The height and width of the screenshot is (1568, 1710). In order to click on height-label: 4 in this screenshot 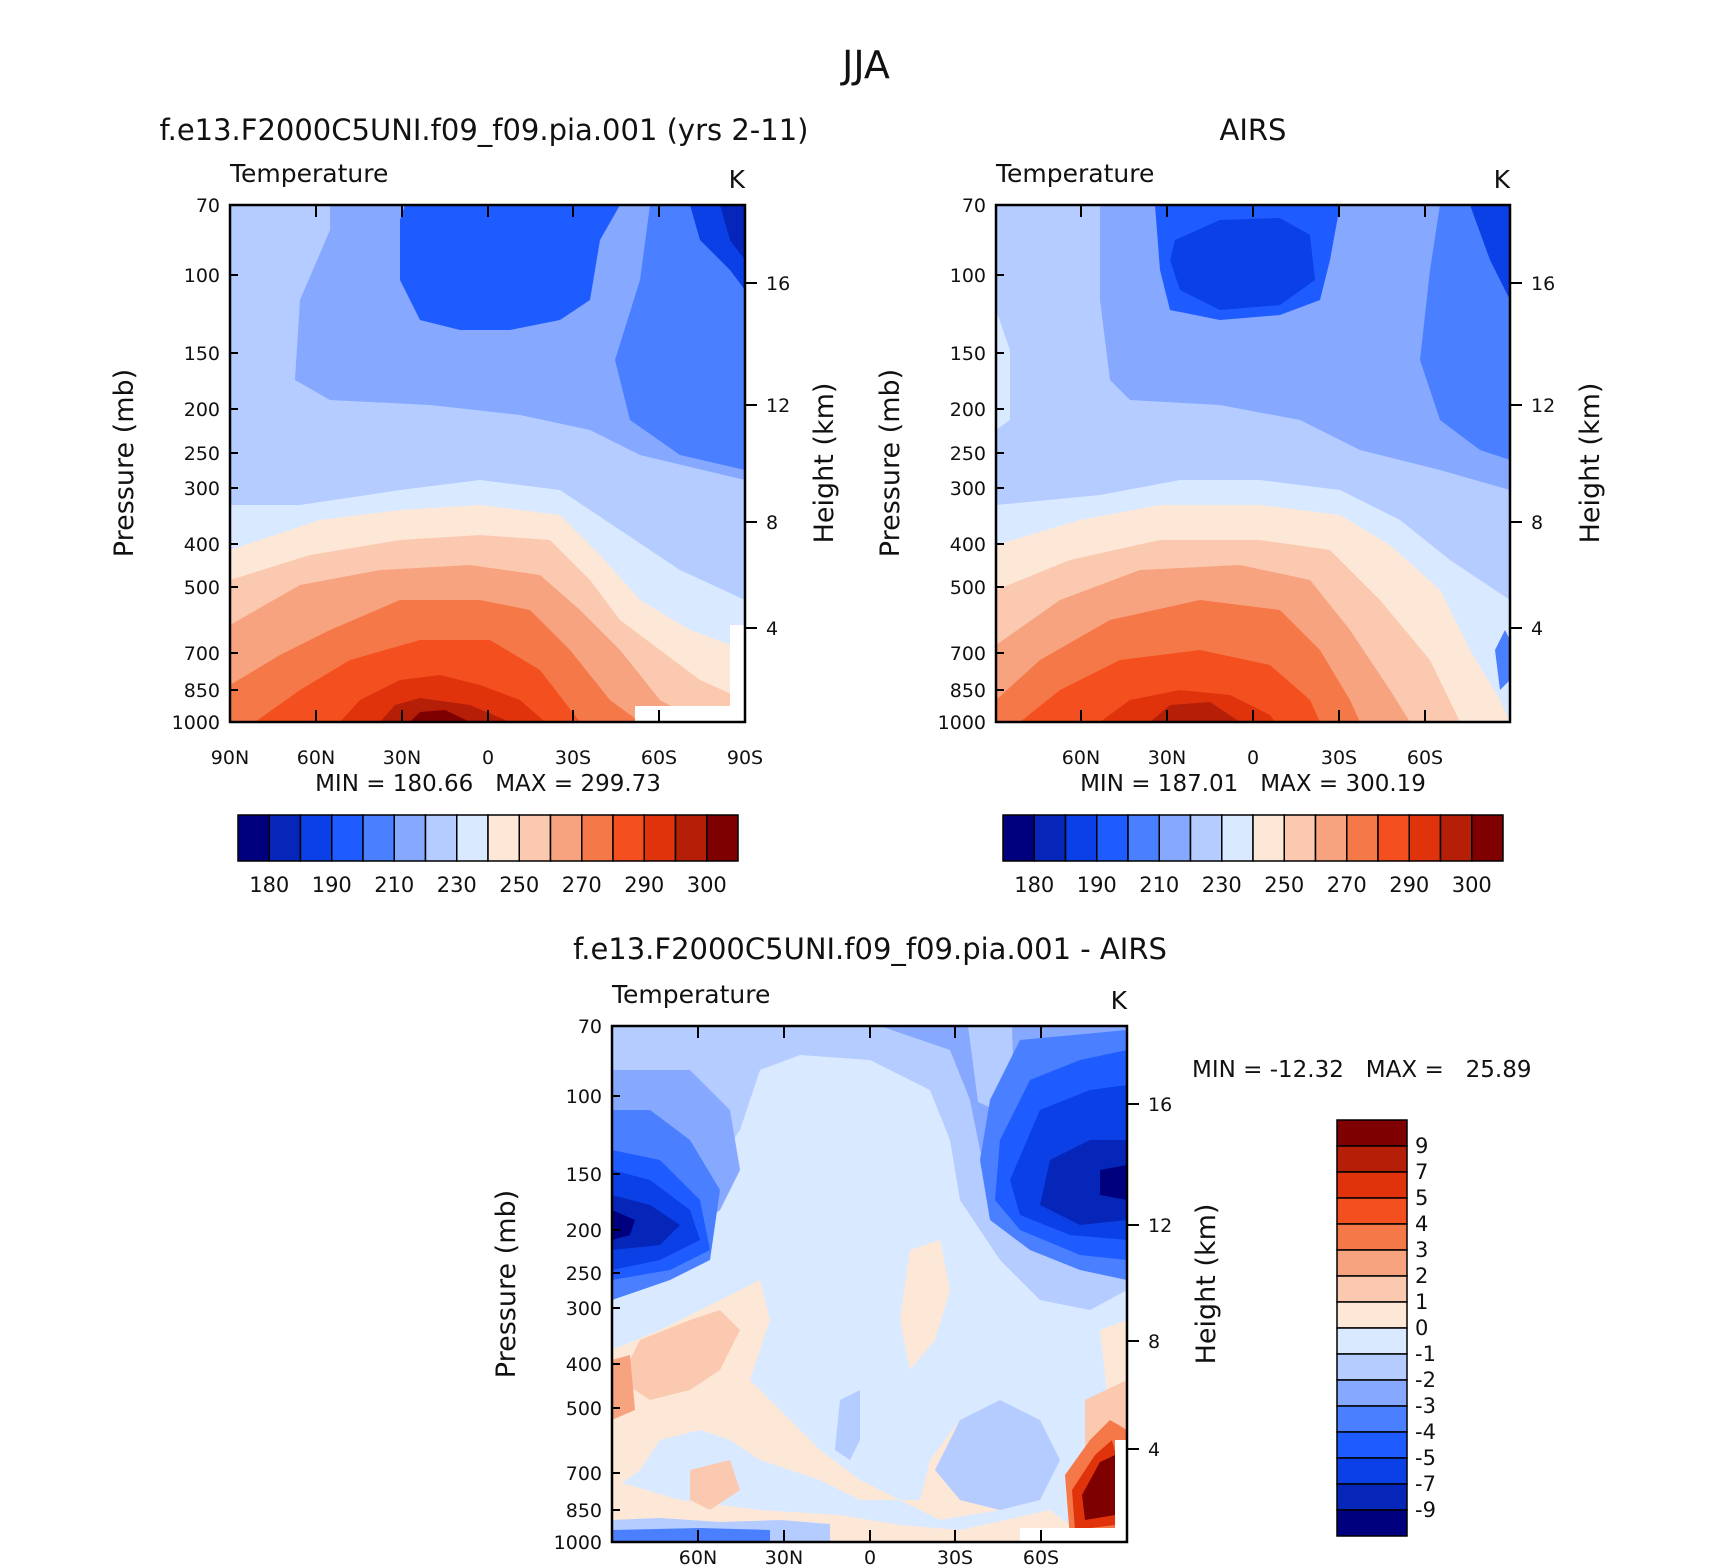, I will do `click(772, 629)`.